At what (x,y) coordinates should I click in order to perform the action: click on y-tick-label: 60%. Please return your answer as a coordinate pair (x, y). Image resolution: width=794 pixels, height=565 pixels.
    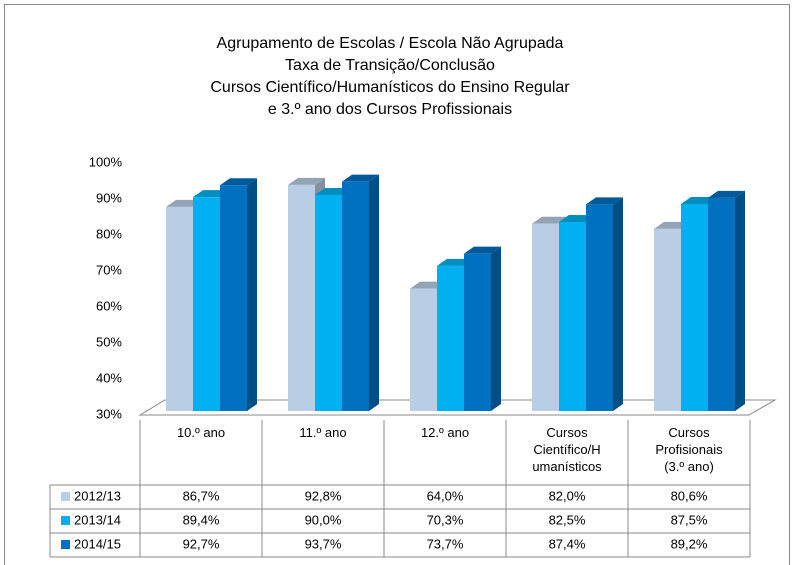
    Looking at the image, I should click on (109, 305).